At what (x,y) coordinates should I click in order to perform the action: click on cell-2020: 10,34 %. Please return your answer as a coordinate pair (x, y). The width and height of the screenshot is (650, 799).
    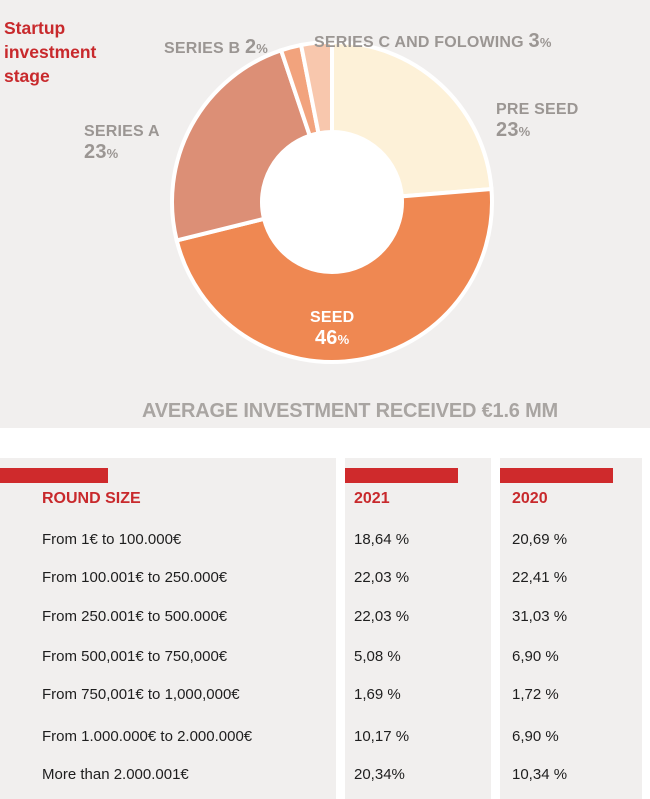
    Looking at the image, I should click on (539, 774).